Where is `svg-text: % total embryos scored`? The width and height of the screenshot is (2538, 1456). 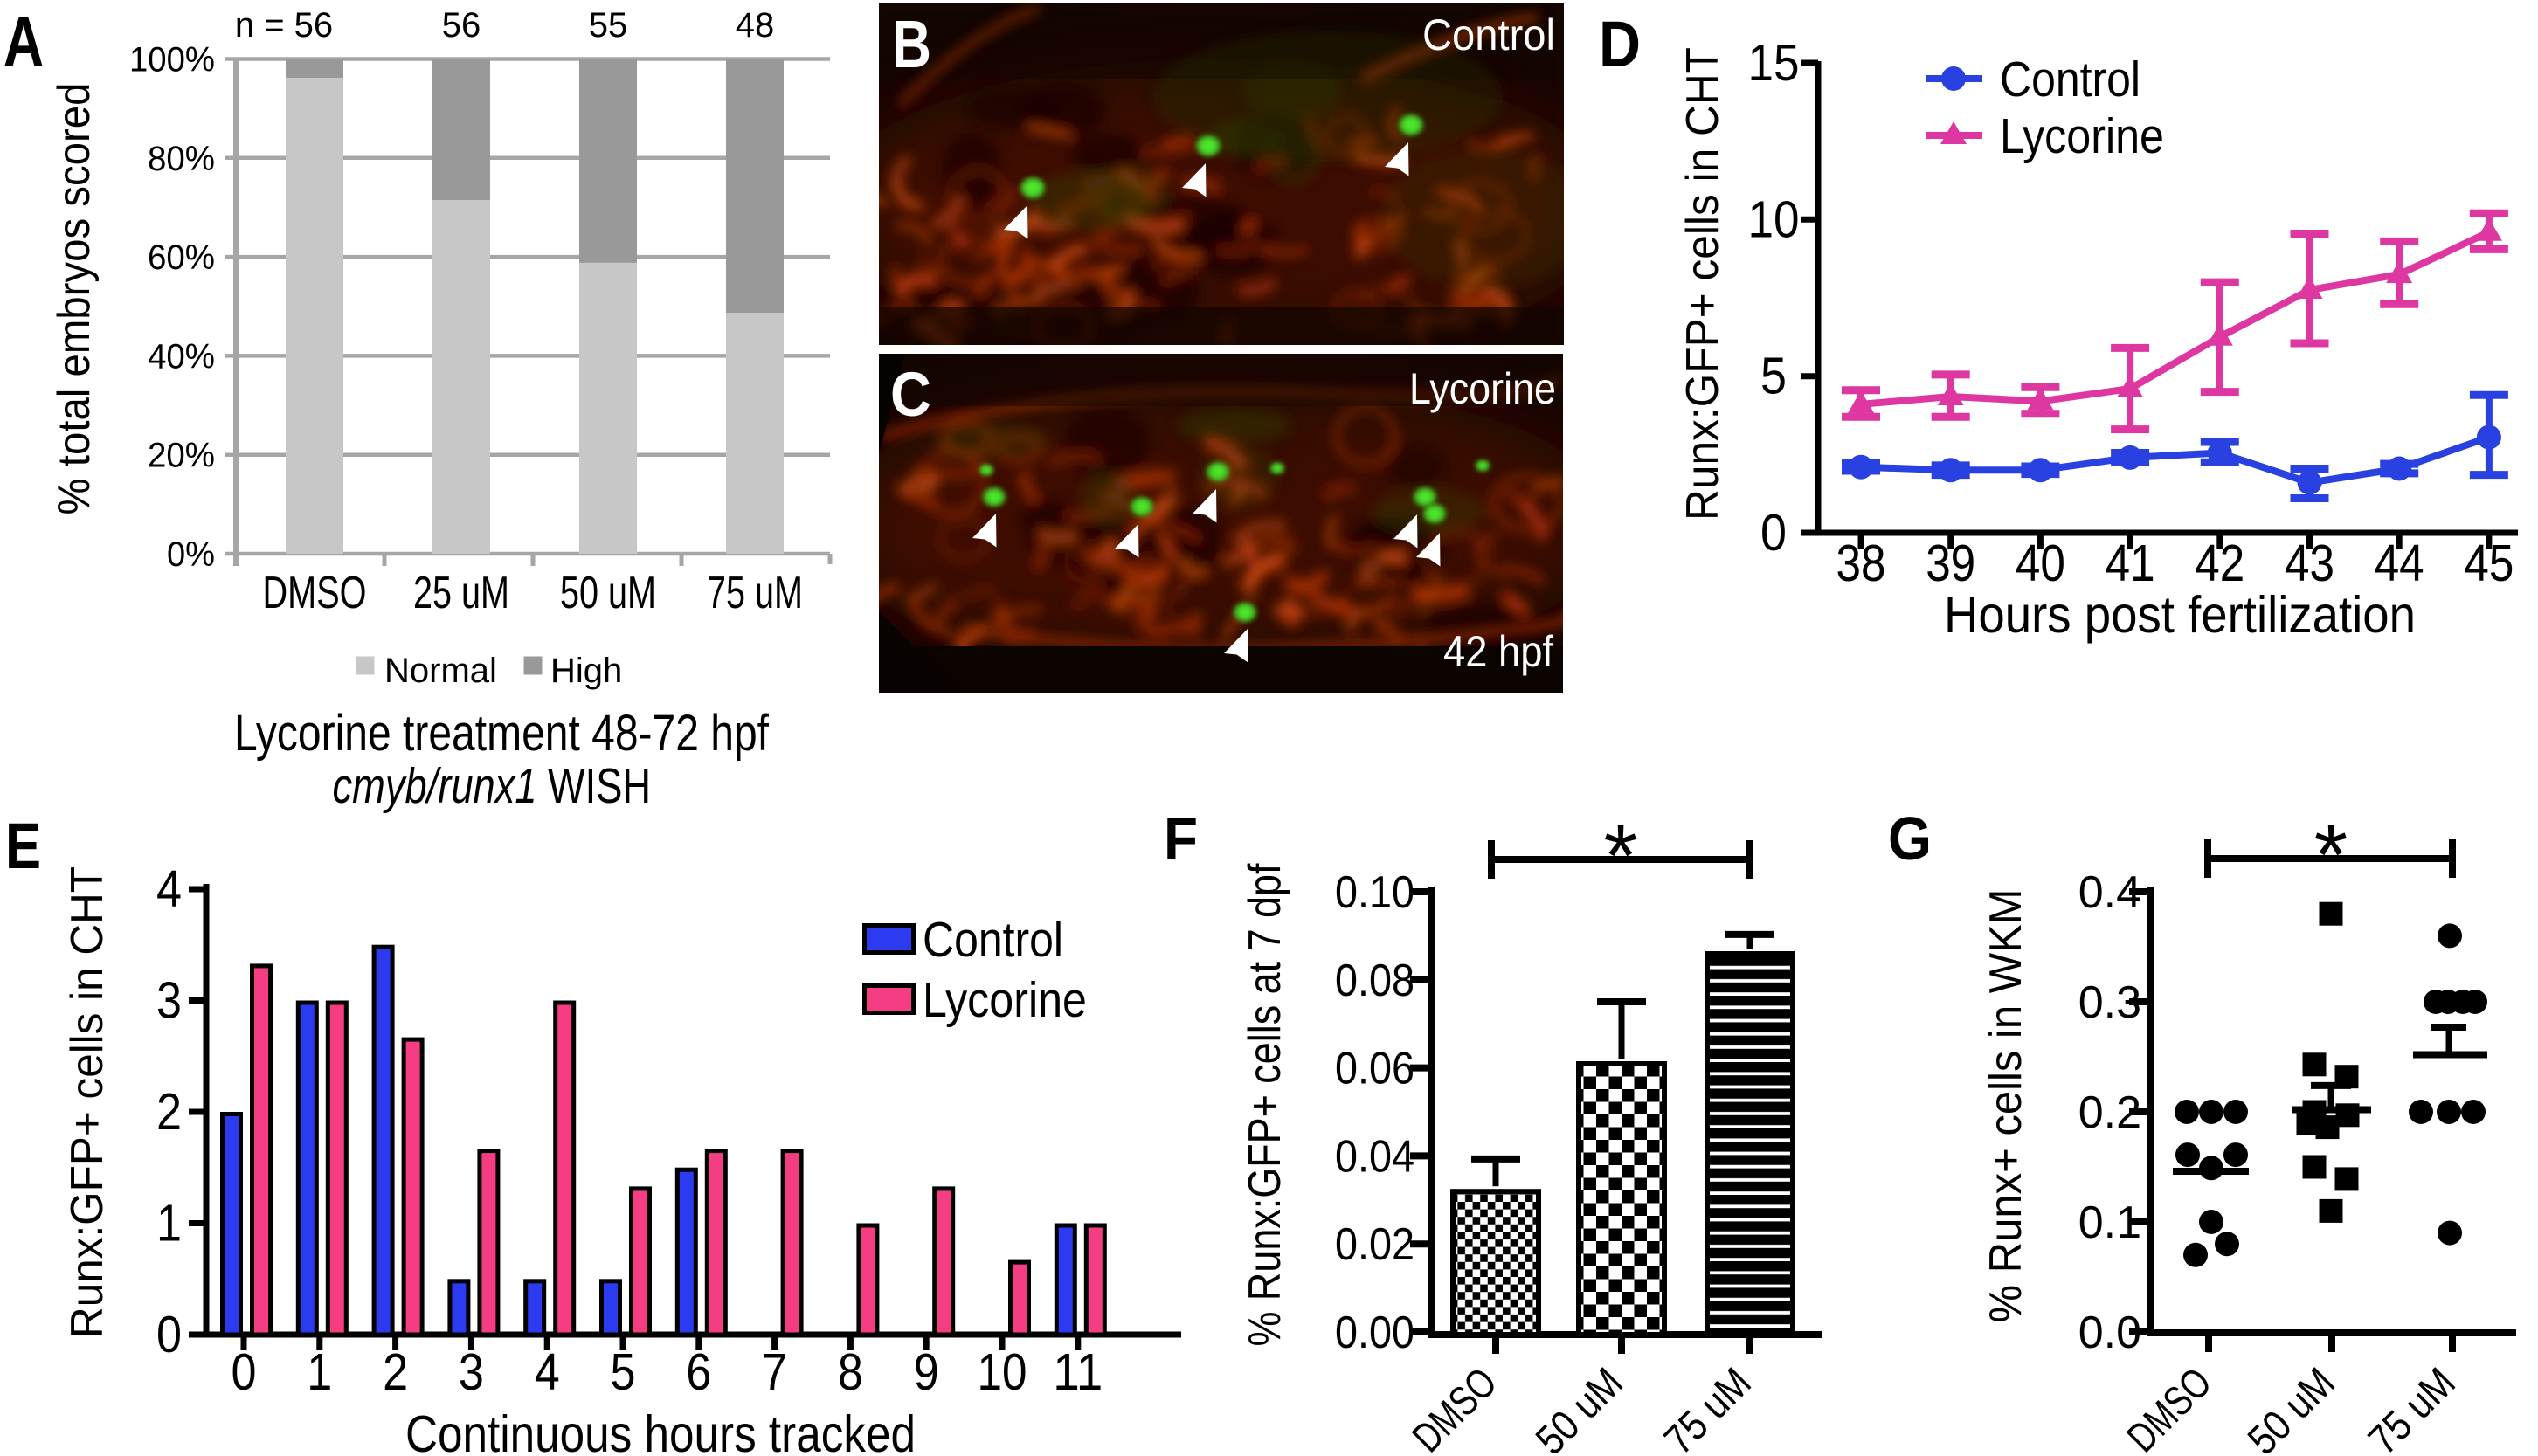 svg-text: % total embryos scored is located at coordinates (74, 299).